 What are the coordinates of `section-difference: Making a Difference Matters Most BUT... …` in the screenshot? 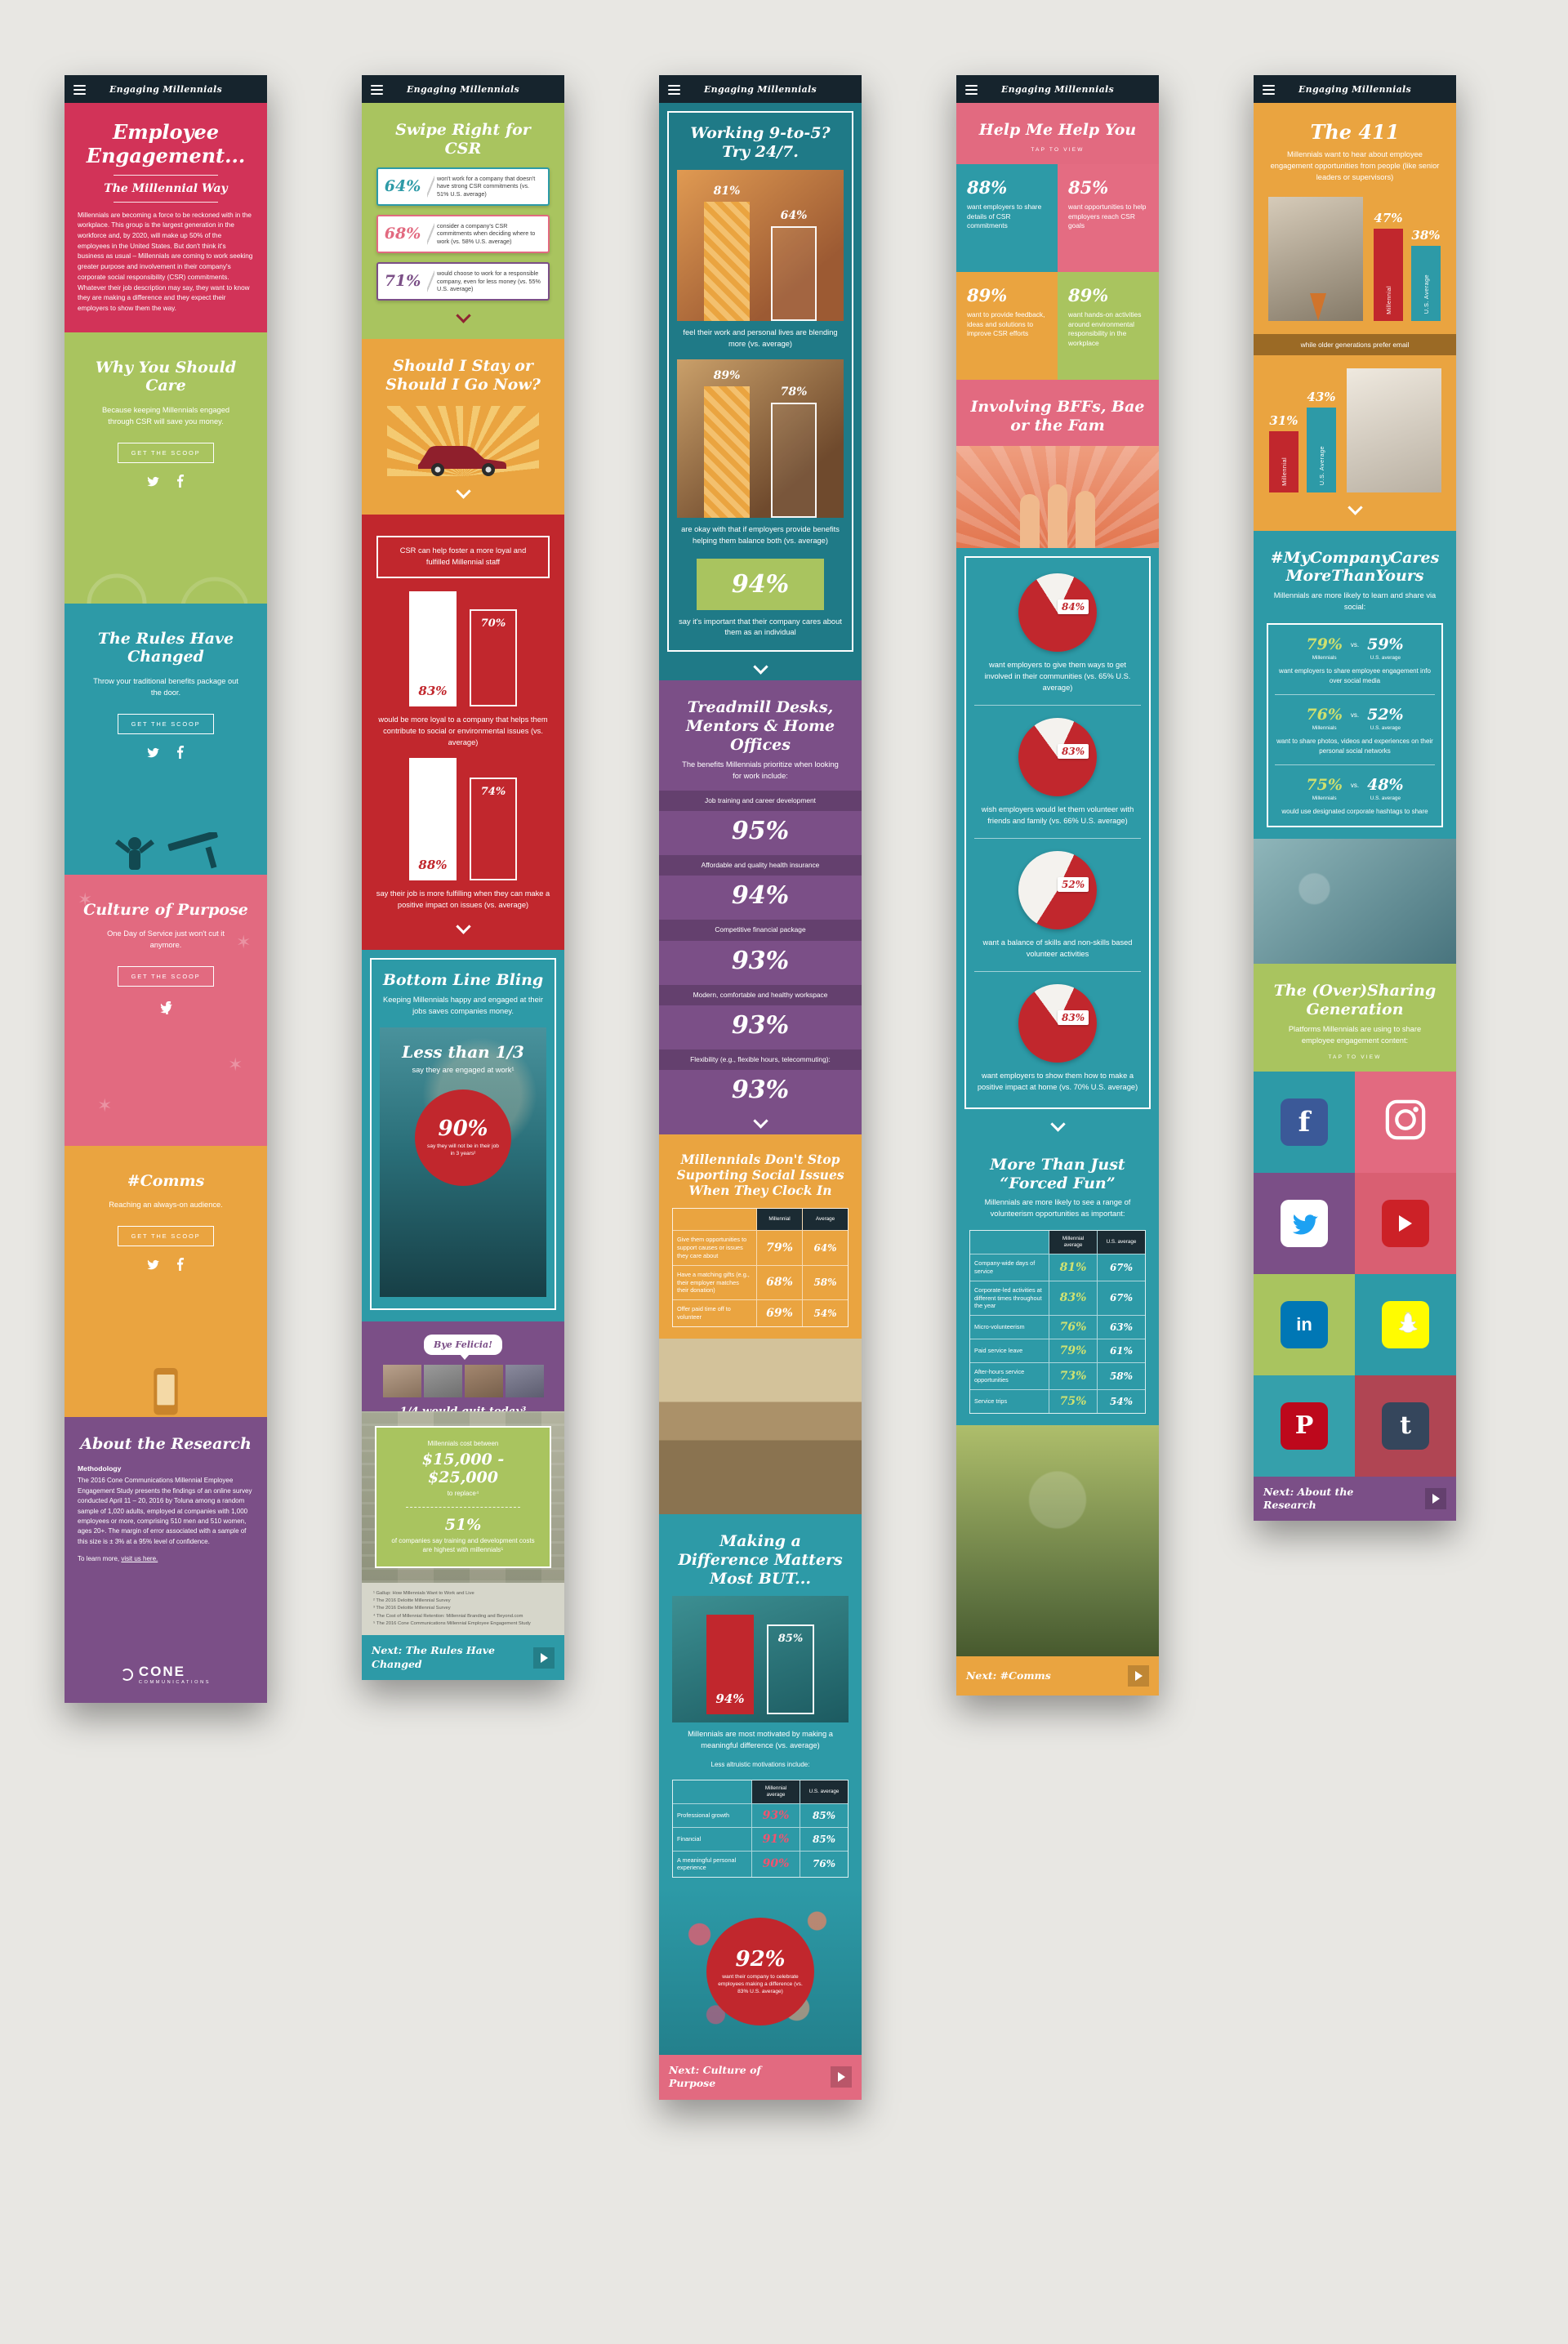 It's located at (760, 1784).